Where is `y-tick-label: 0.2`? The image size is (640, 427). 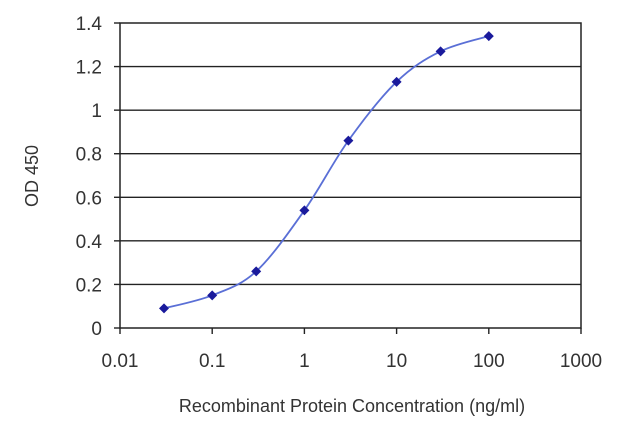 y-tick-label: 0.2 is located at coordinates (89, 285).